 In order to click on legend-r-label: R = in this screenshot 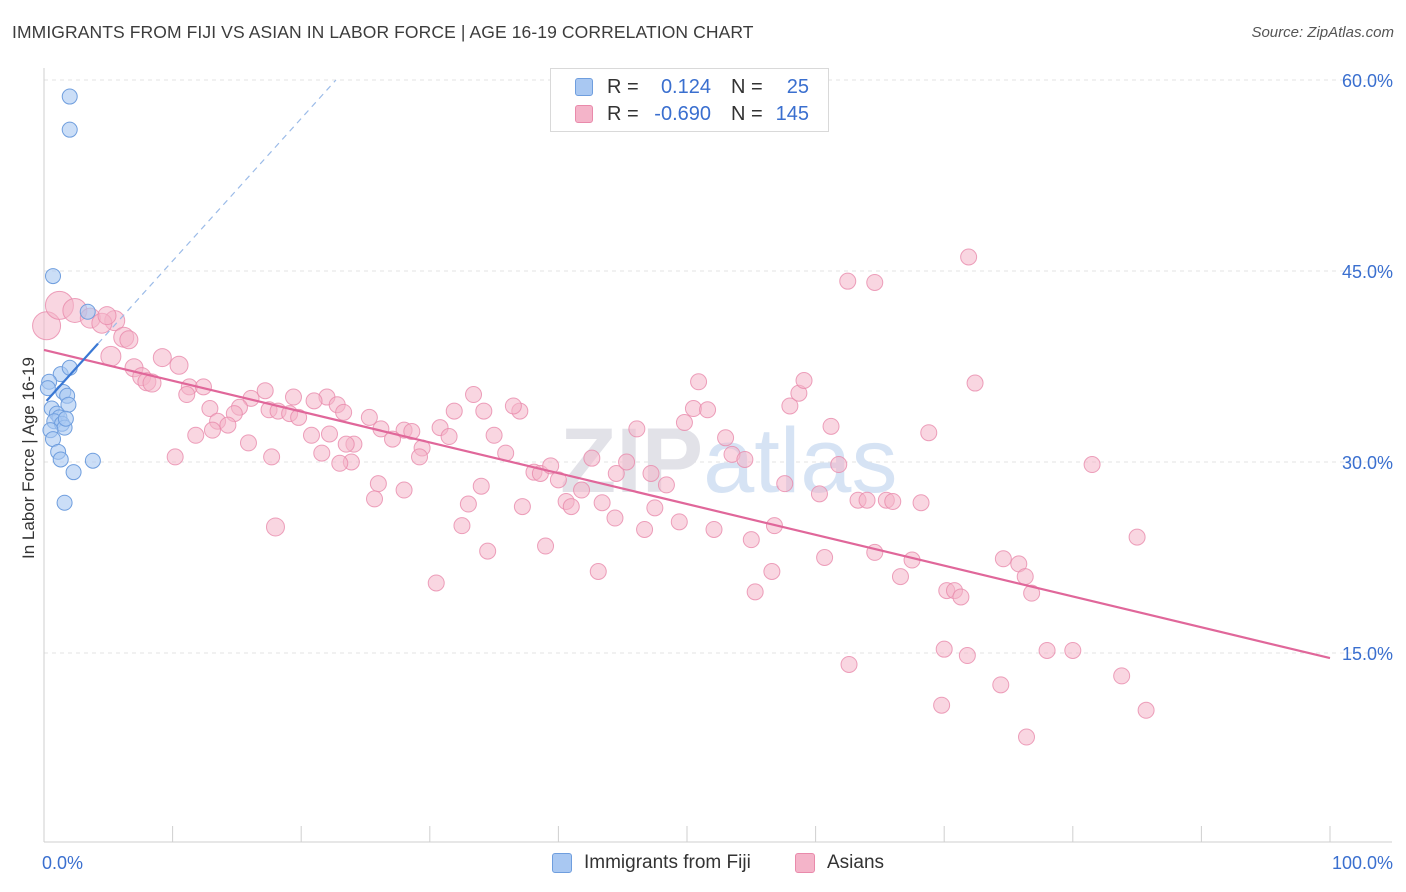, I will do `click(623, 113)`.